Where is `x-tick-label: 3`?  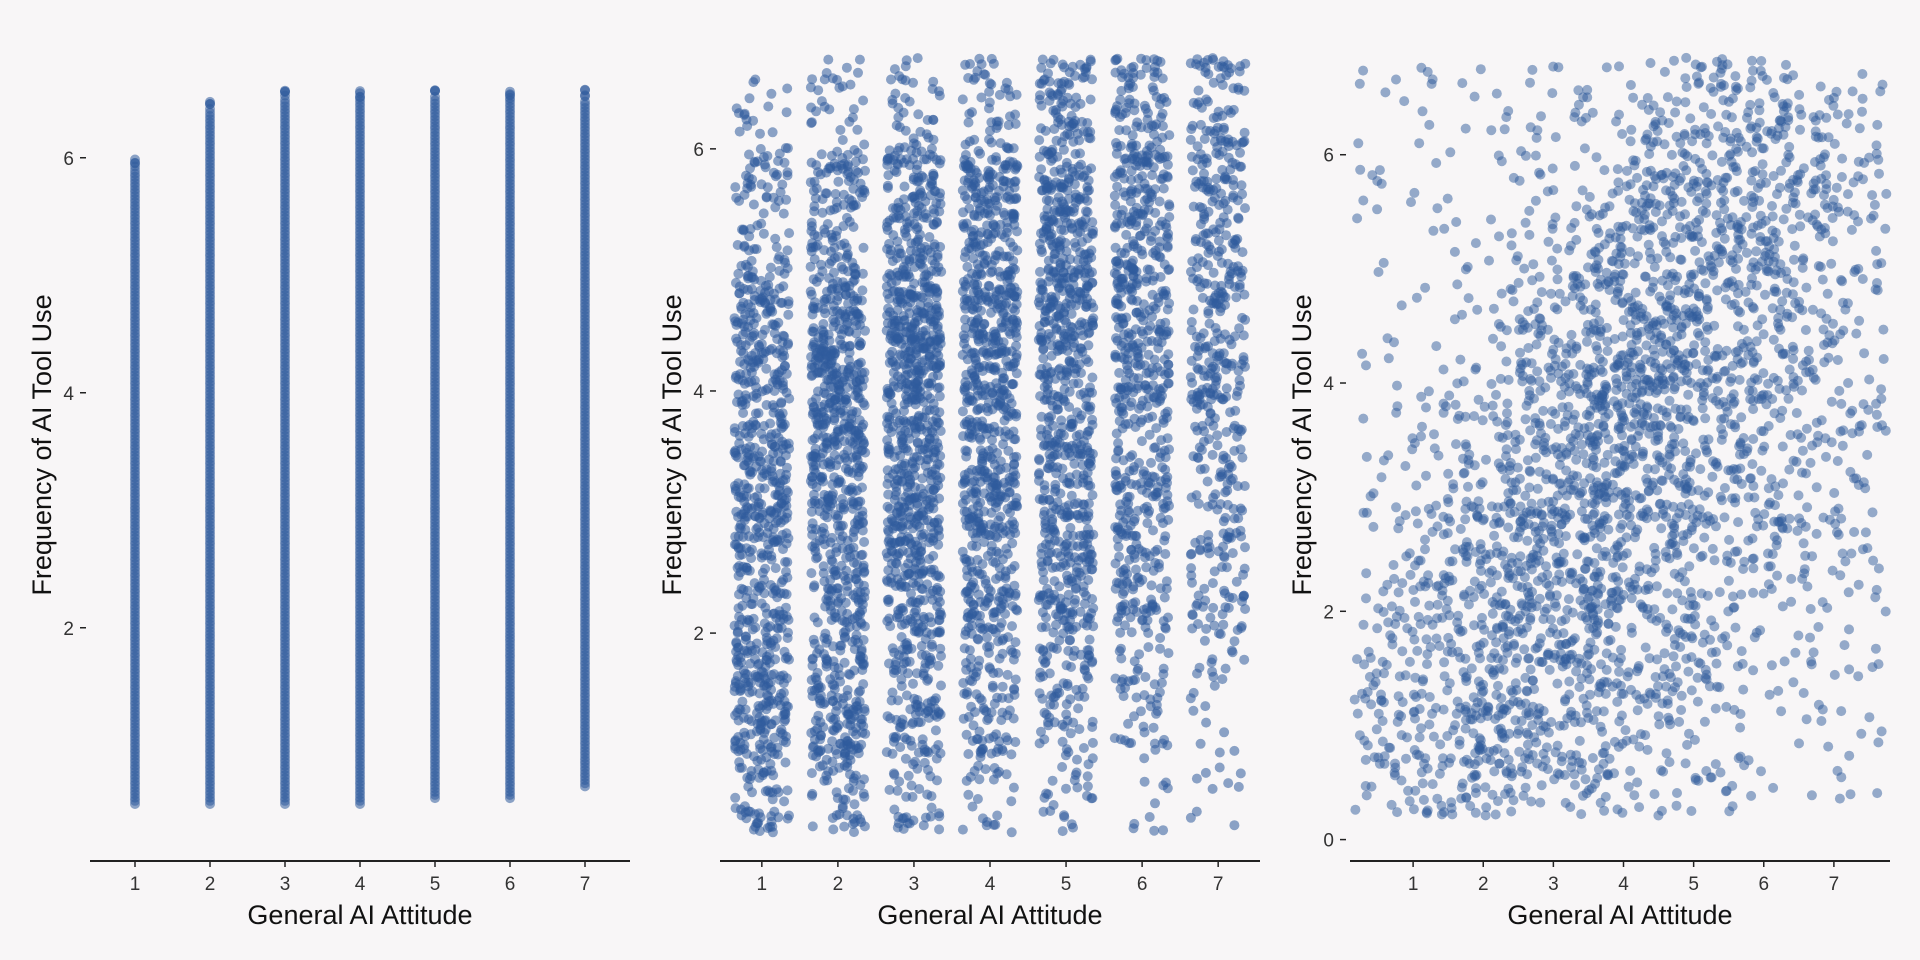 x-tick-label: 3 is located at coordinates (285, 884).